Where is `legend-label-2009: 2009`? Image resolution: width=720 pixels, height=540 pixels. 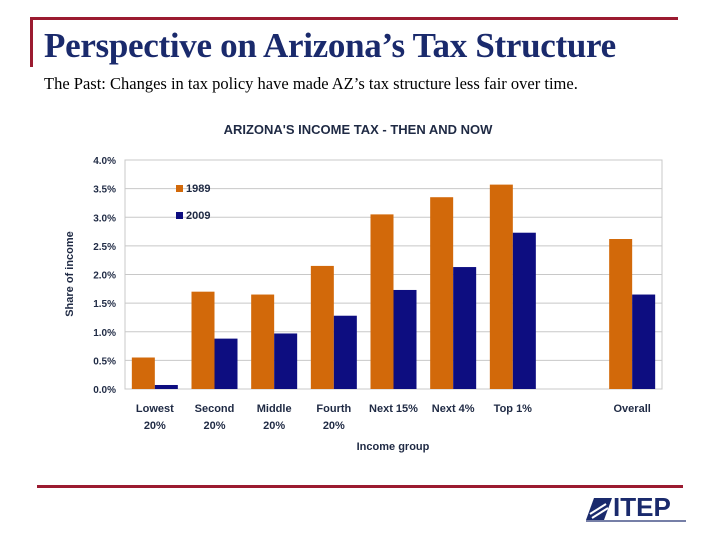 legend-label-2009: 2009 is located at coordinates (198, 216).